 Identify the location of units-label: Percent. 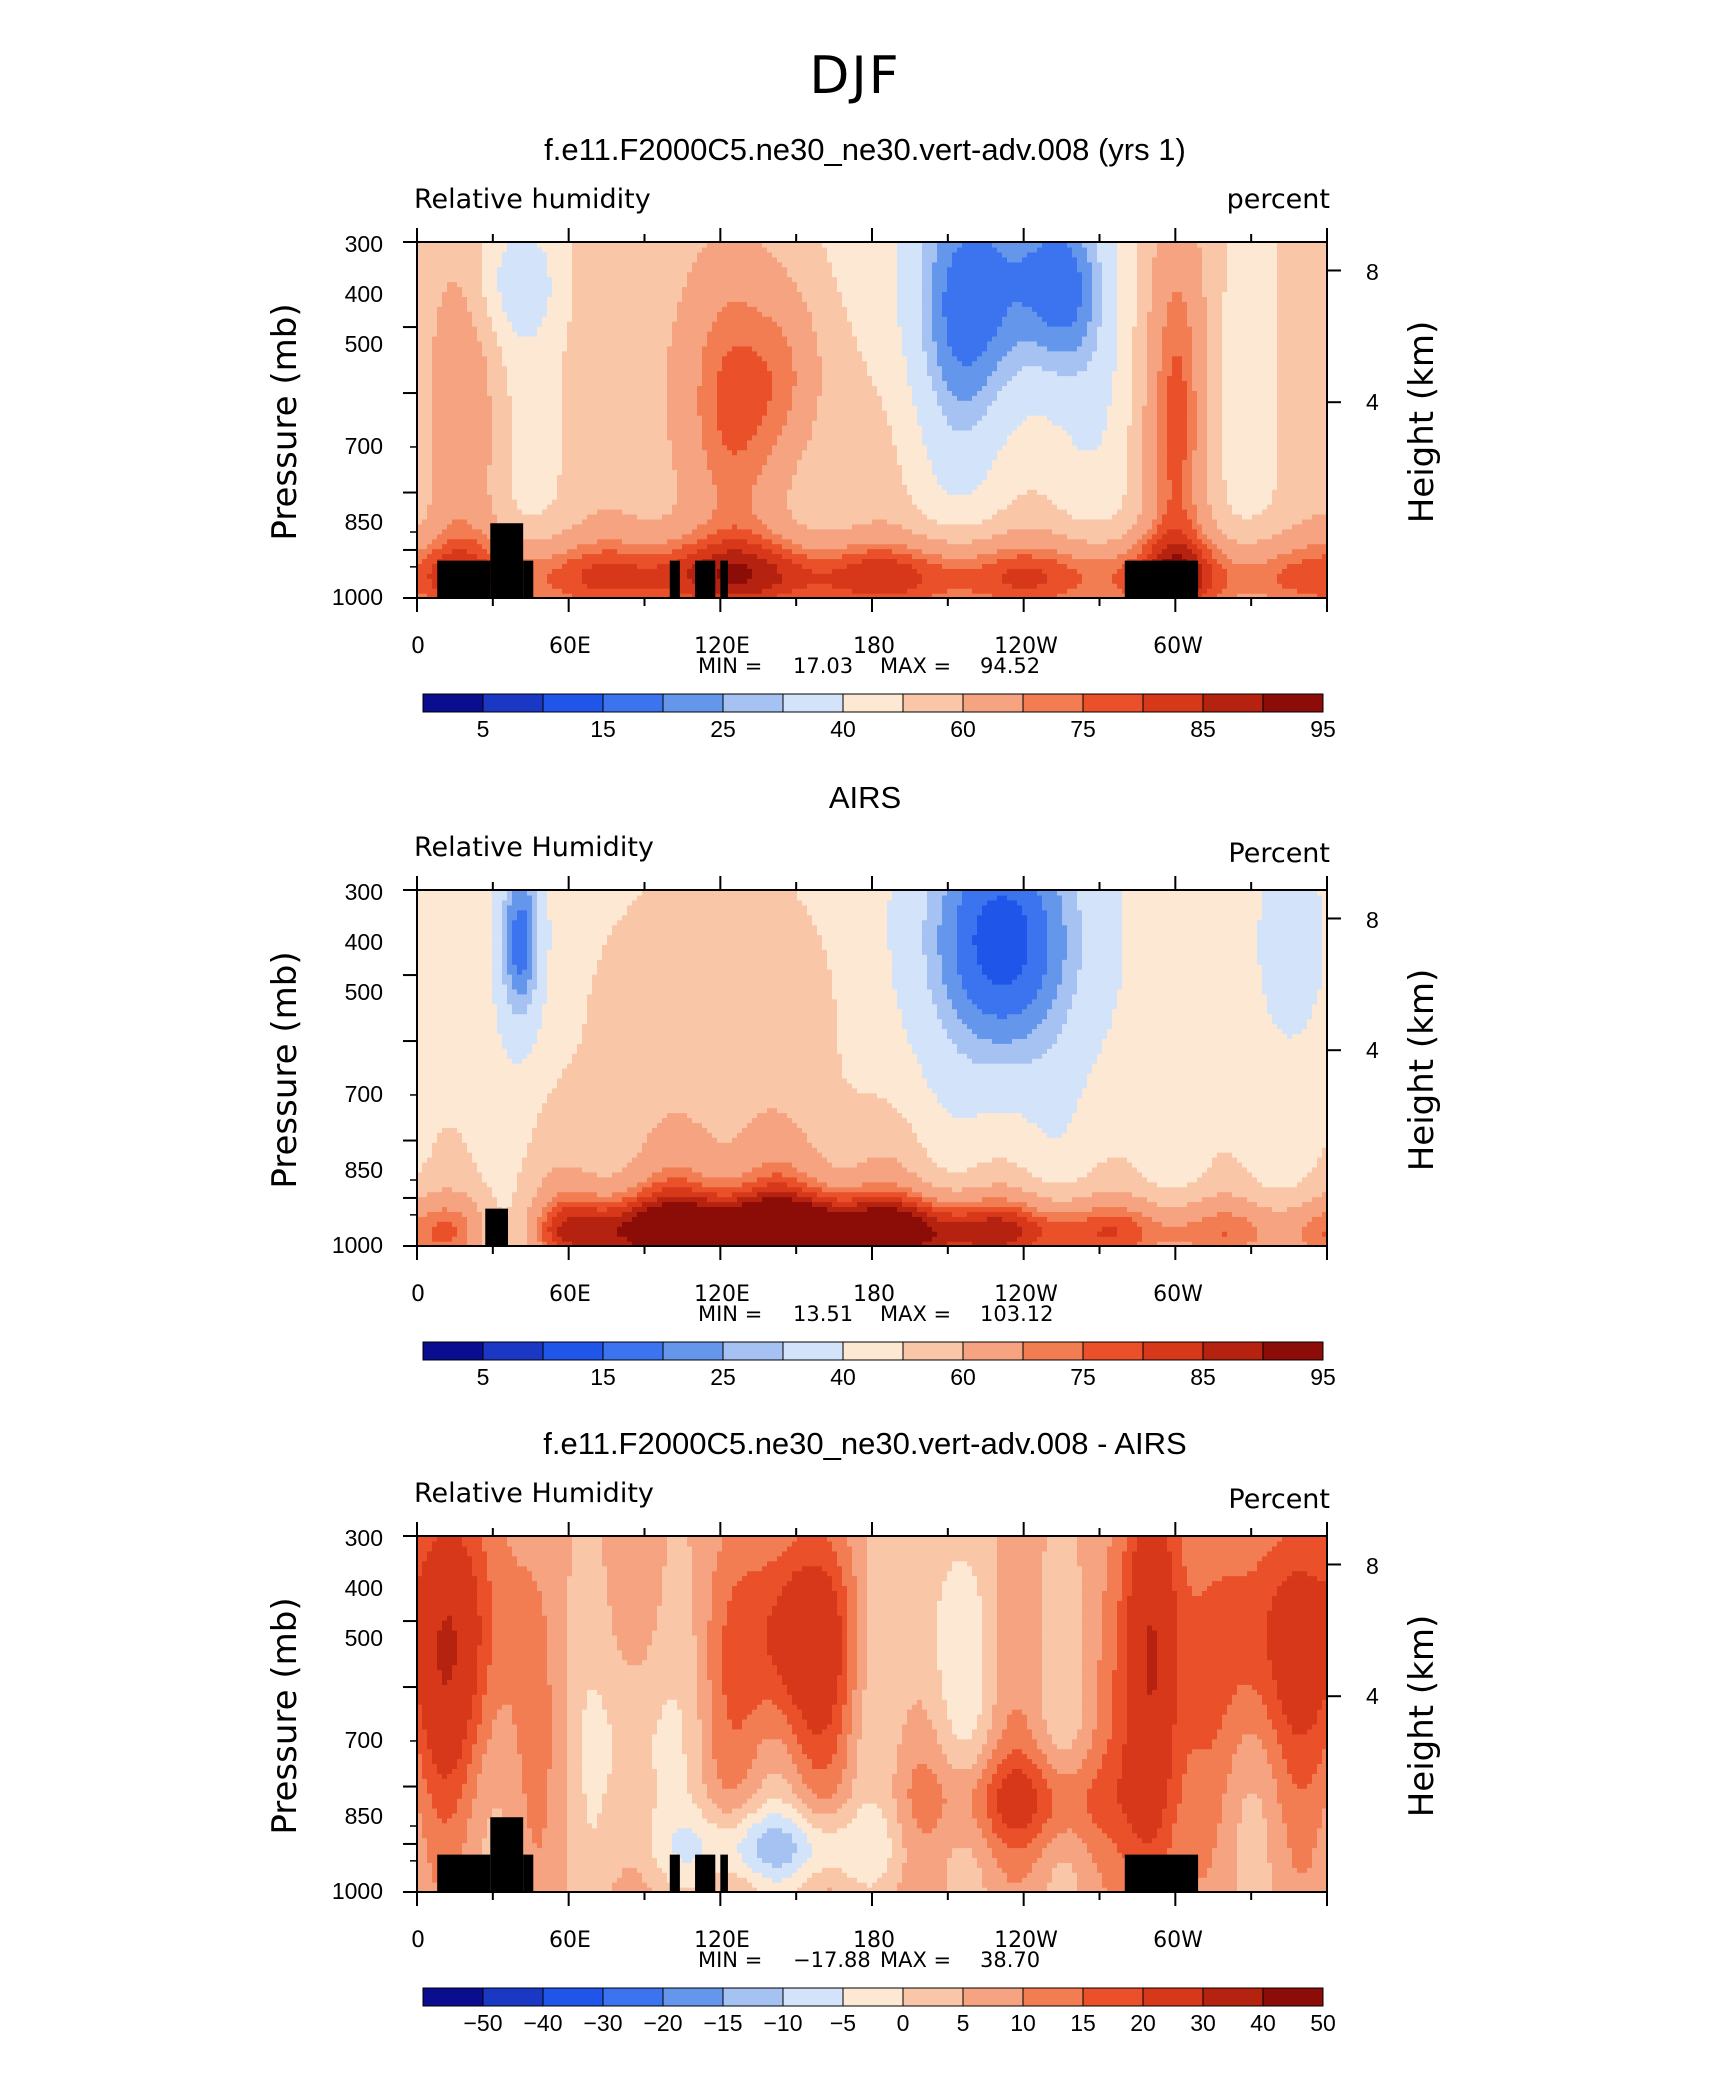
(1279, 853).